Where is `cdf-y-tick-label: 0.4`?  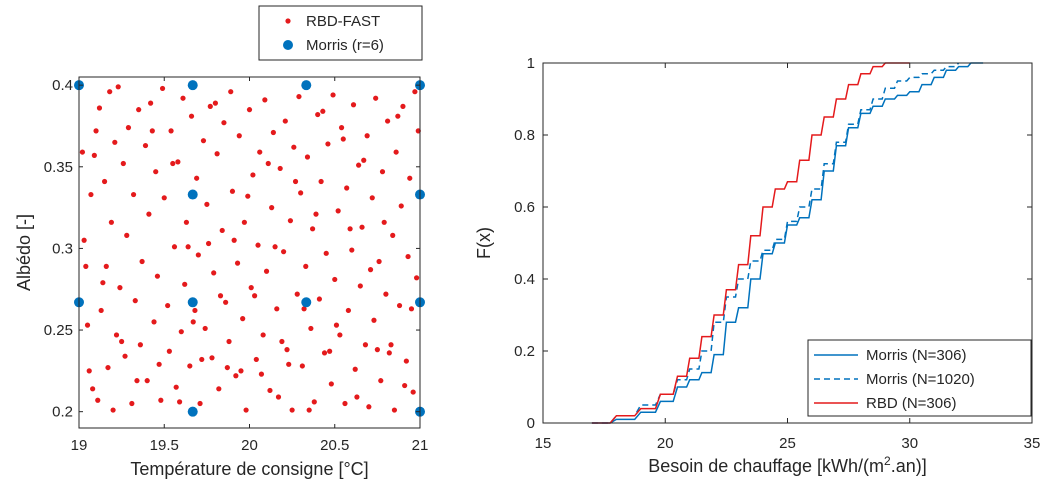
cdf-y-tick-label: 0.4 is located at coordinates (524, 279).